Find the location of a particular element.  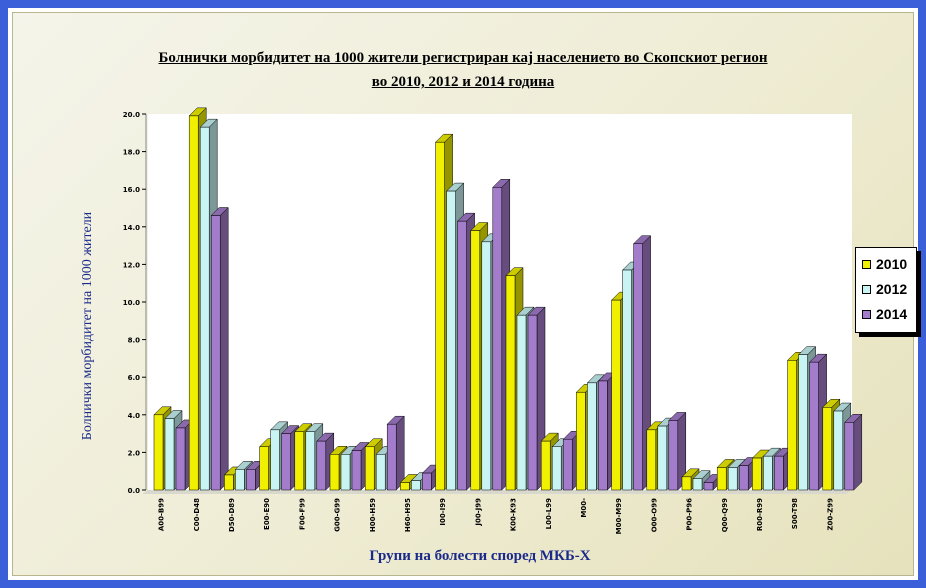

legend-label-2012: 2012 is located at coordinates (892, 289).